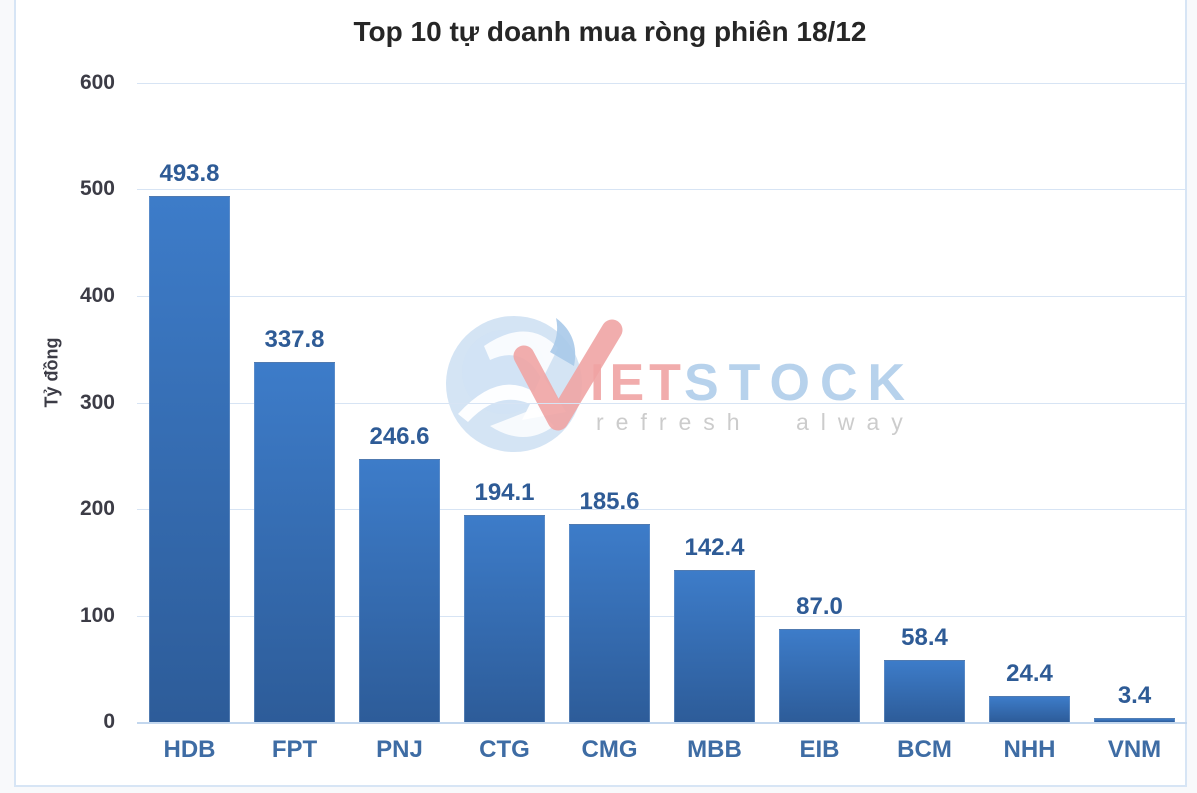  Describe the element at coordinates (294, 749) in the screenshot. I see `category-label-fpt: FPT` at that location.